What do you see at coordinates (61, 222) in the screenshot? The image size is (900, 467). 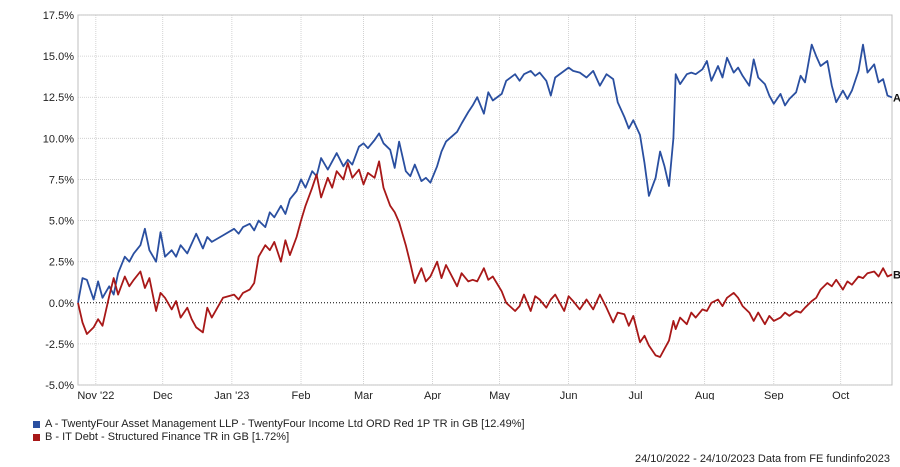 I see `y-tick-label: 5.0%` at bounding box center [61, 222].